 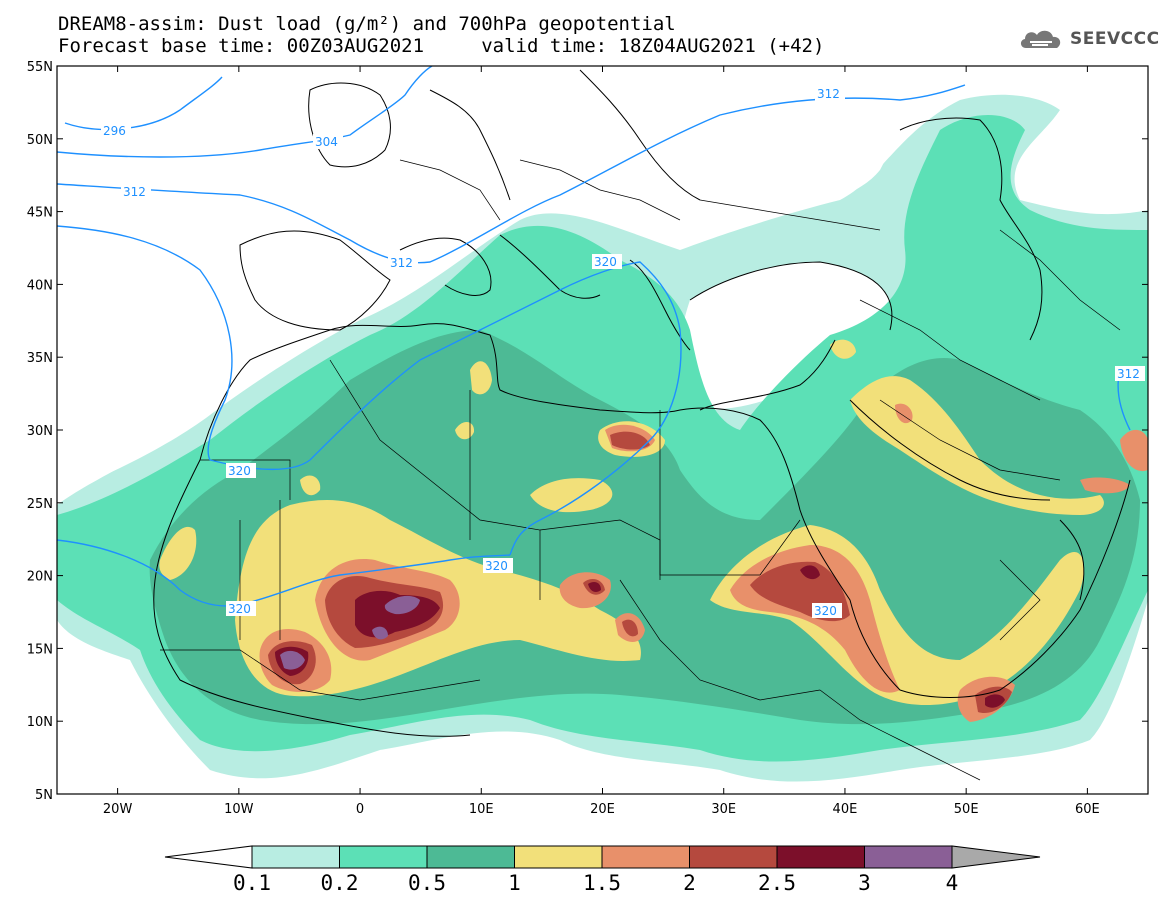 What do you see at coordinates (602, 870) in the screenshot?
I see `colorbar: 0.1 0.2 0.5 1 1.5 2 2.5 3 4` at bounding box center [602, 870].